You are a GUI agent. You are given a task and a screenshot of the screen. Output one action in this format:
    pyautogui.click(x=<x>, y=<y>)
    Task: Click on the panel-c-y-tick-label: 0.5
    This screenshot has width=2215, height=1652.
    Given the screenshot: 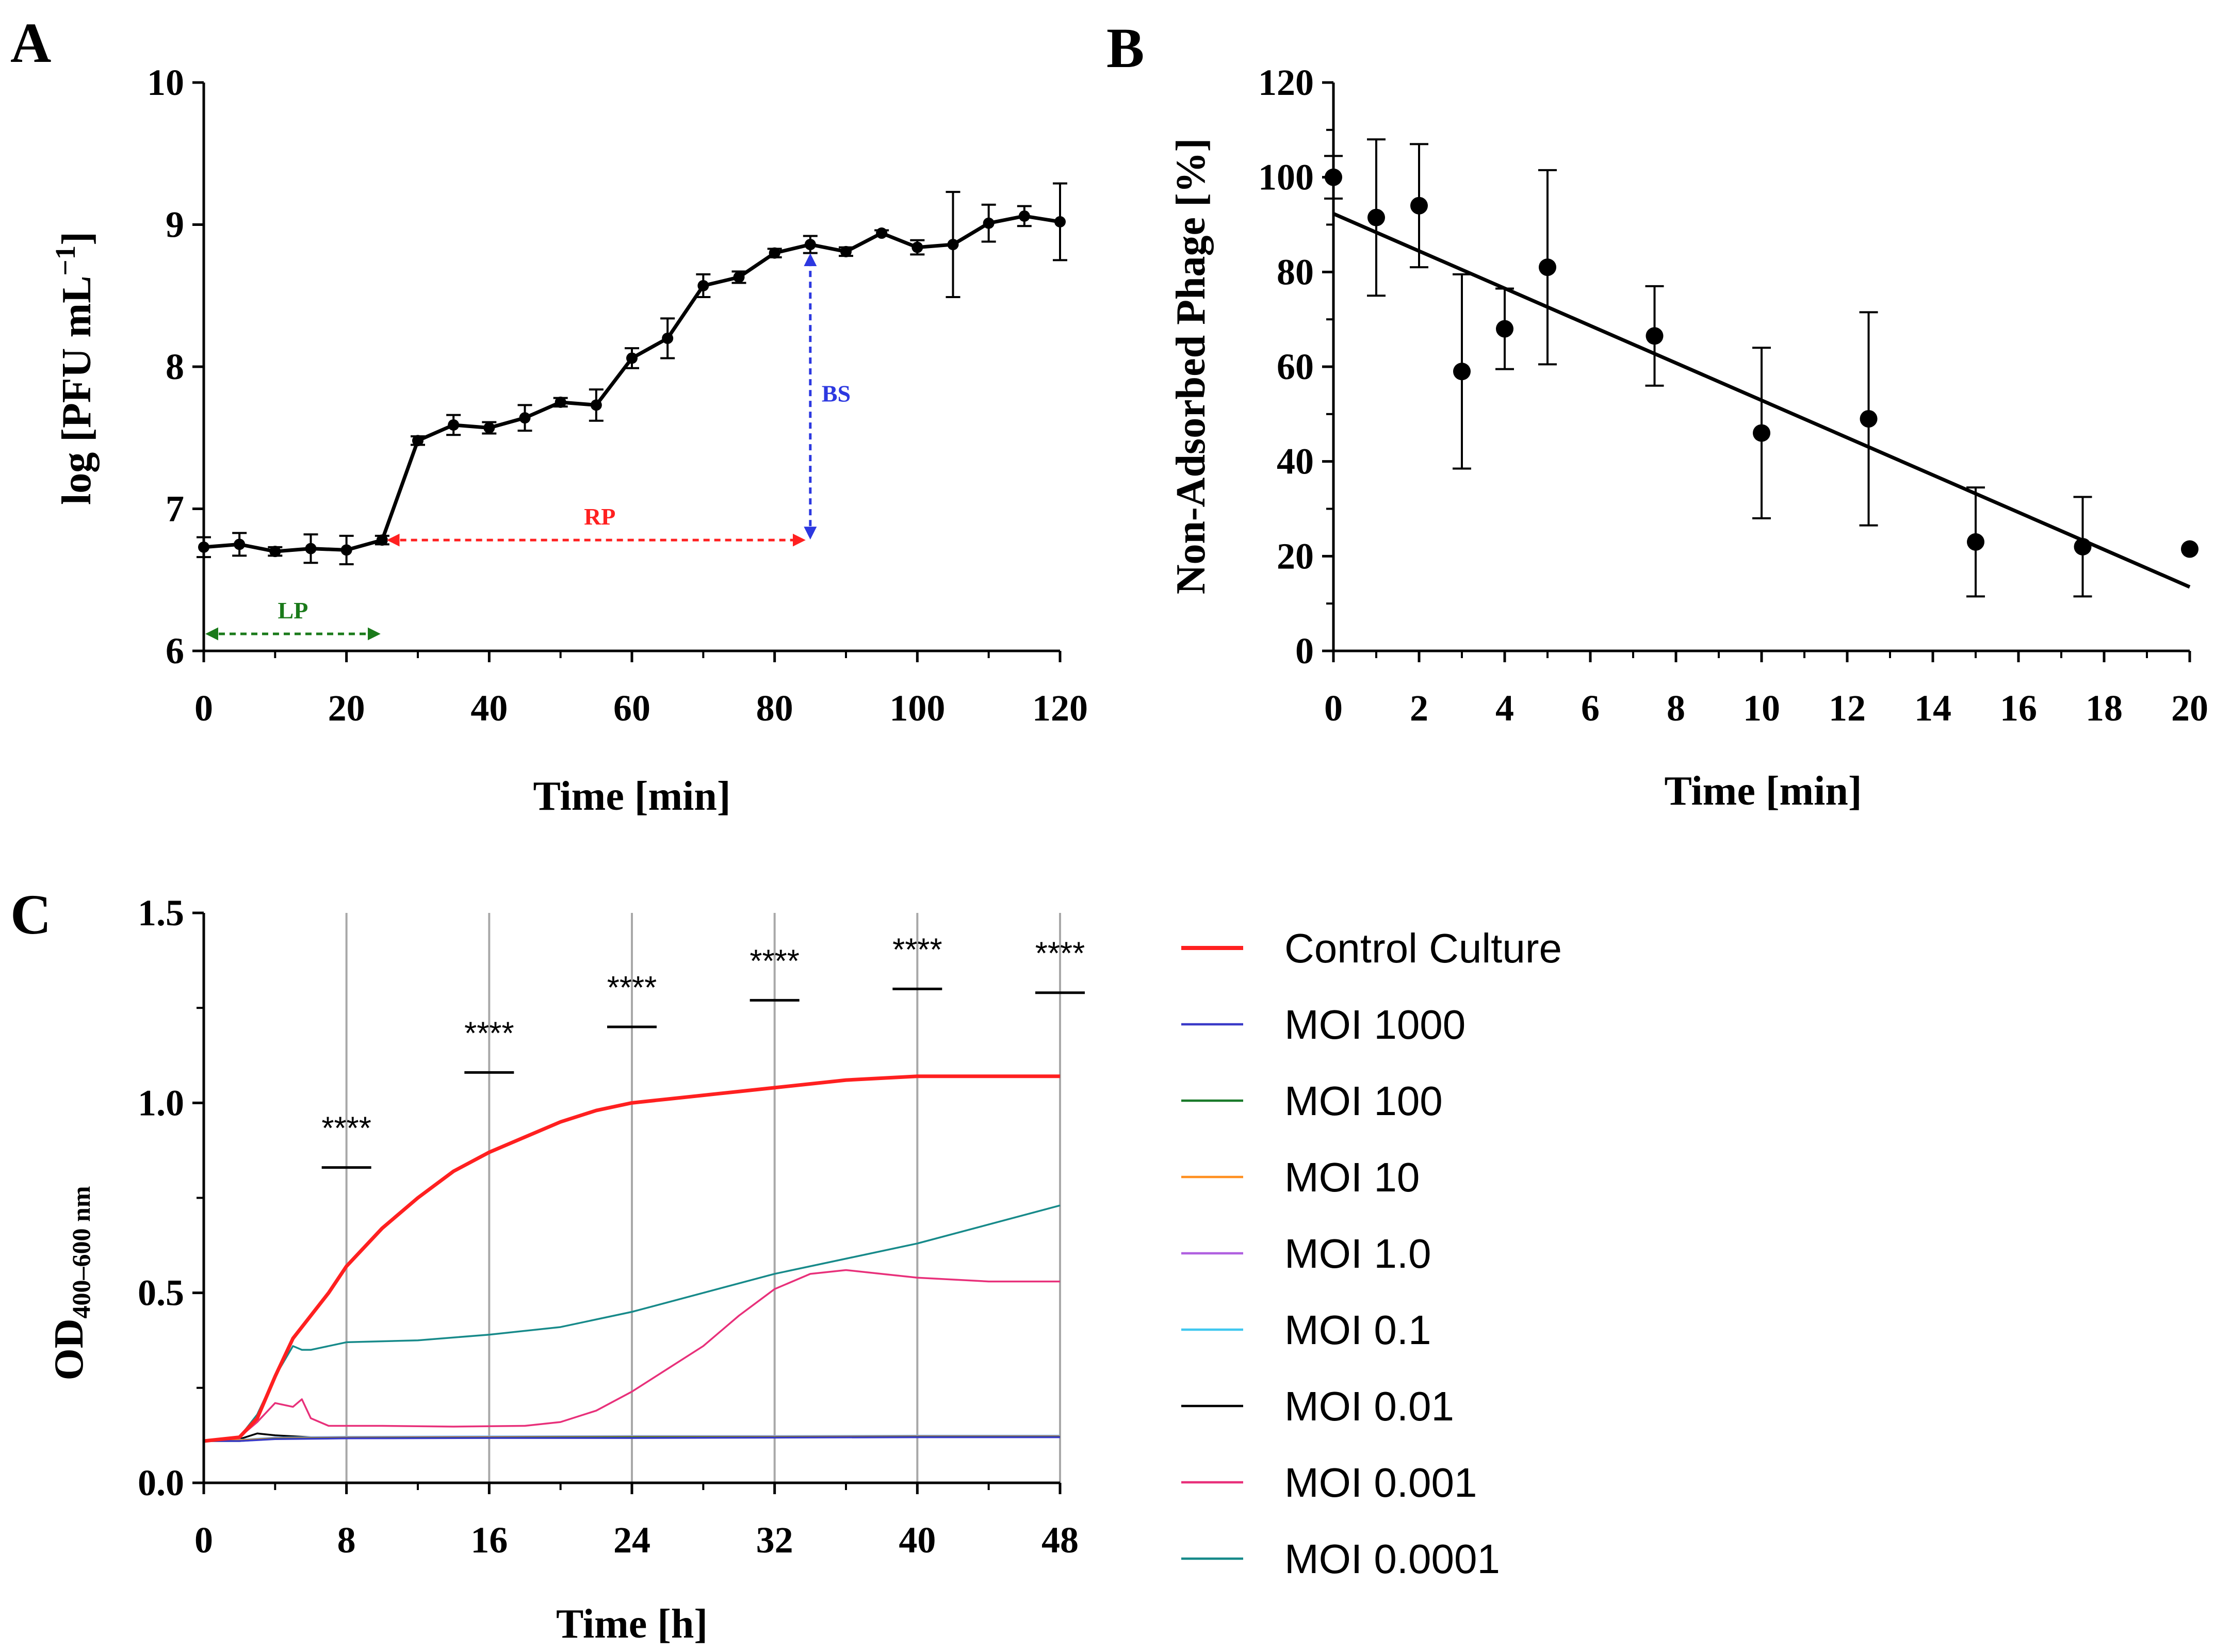 What is the action you would take?
    pyautogui.click(x=161, y=1293)
    